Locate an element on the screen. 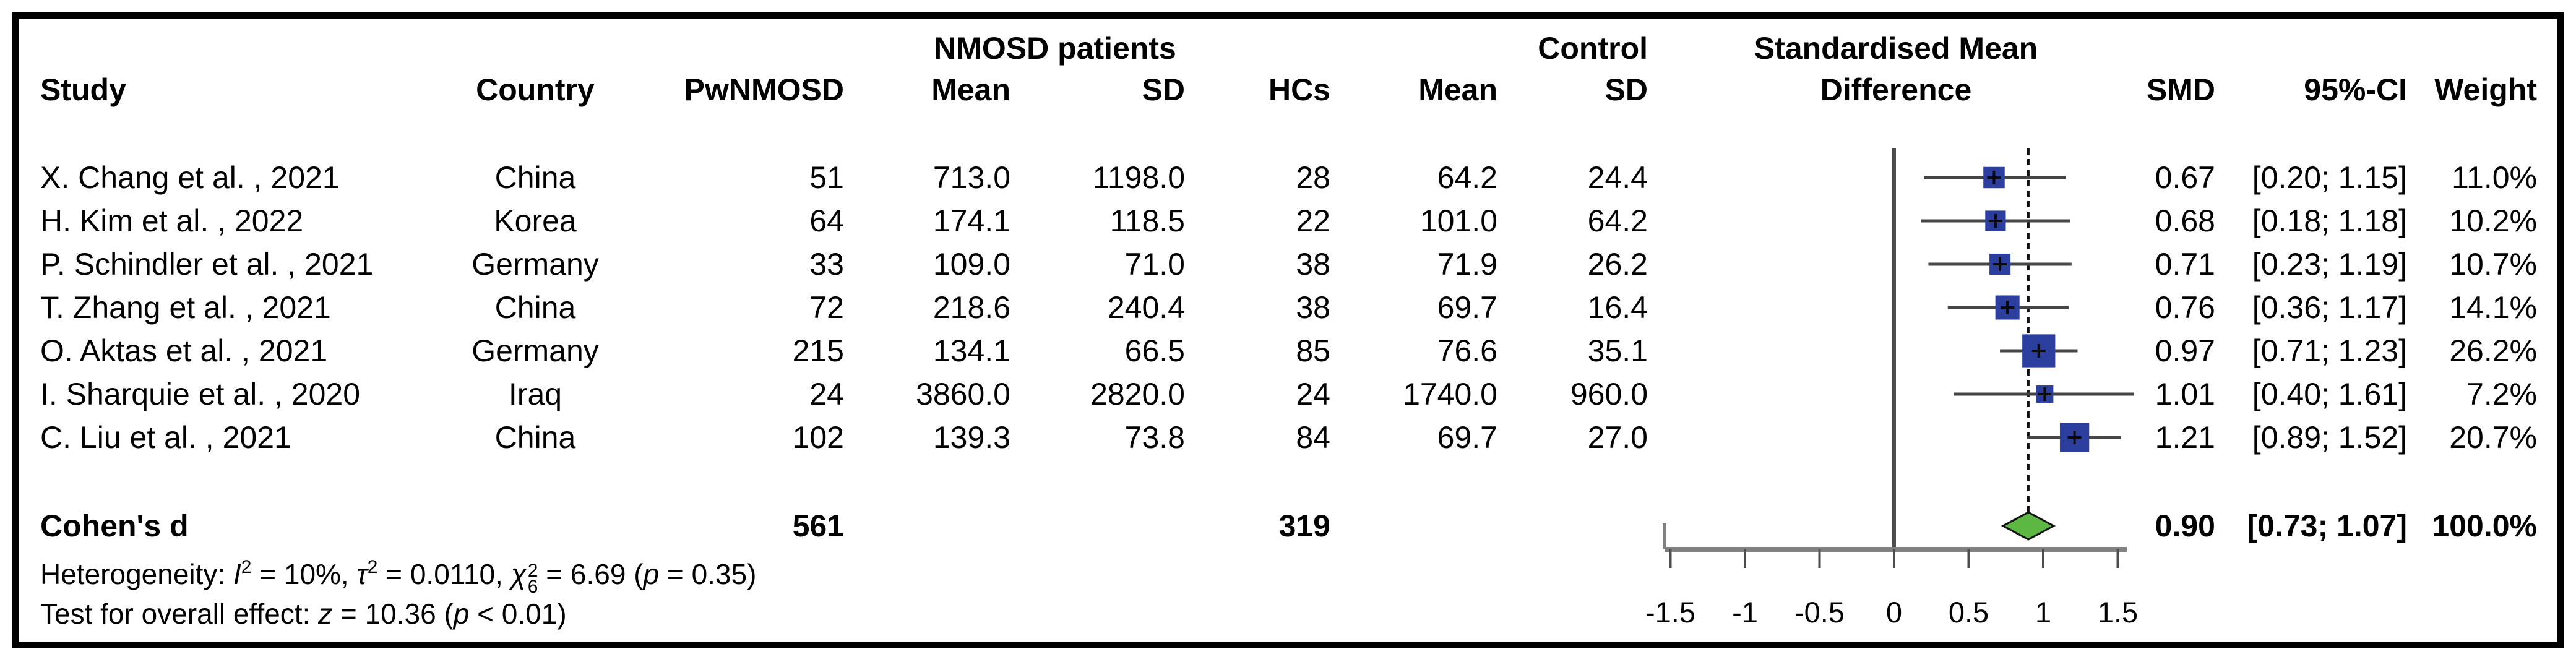 The height and width of the screenshot is (662, 2576). header-pwnmosd: PwNMOSD is located at coordinates (764, 89).